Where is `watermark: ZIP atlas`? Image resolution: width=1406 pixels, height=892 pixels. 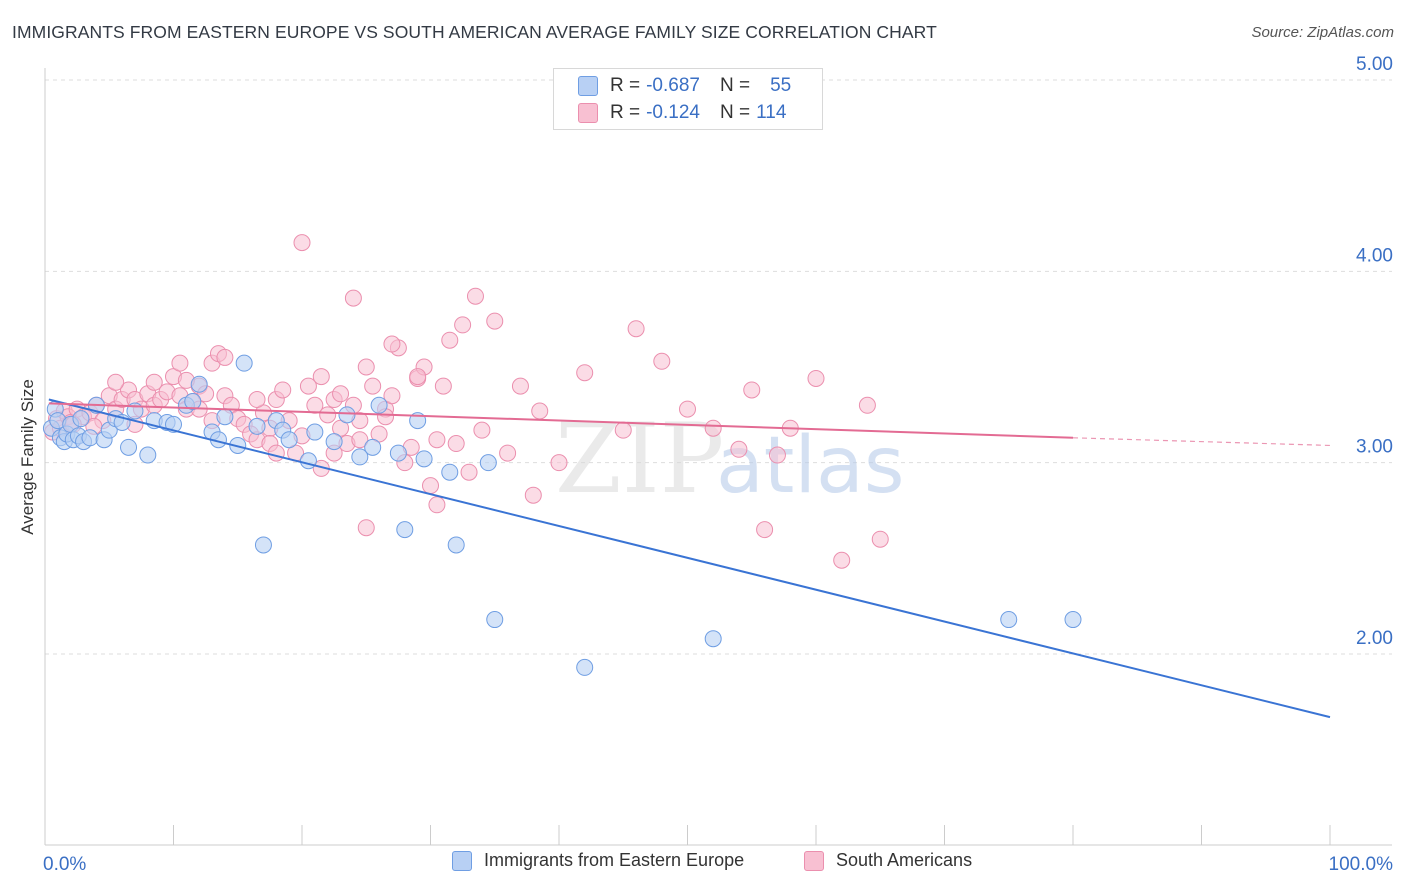
watermark: ZIP atlas is located at coordinates (730, 459).